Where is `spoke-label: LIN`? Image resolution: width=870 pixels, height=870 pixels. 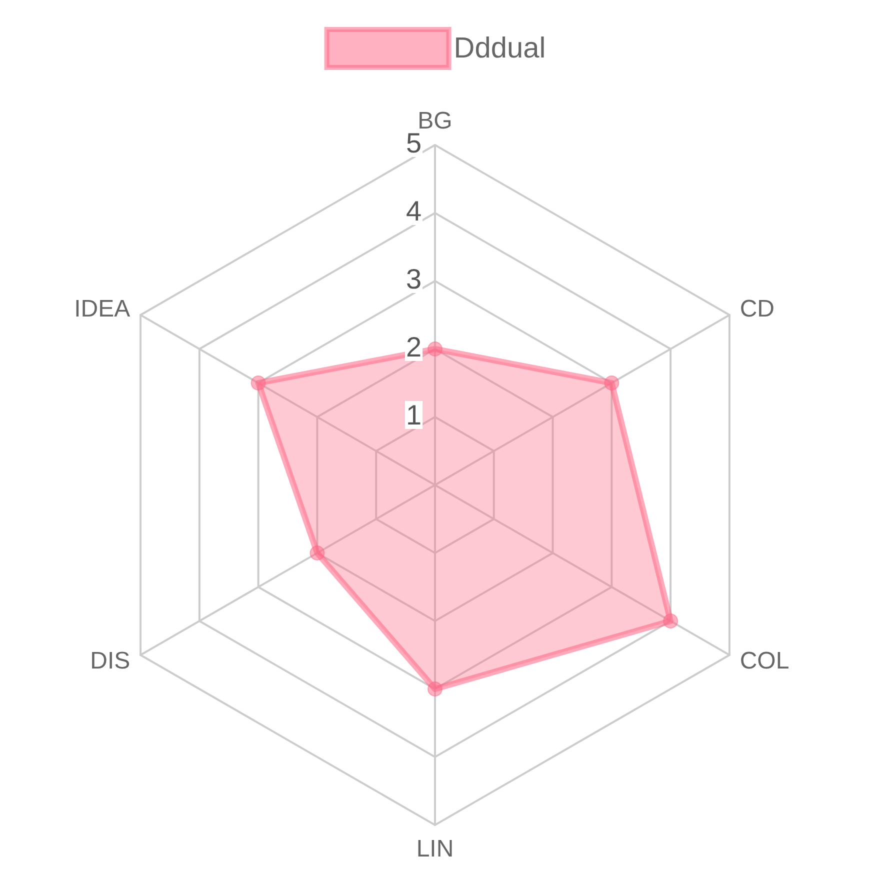 spoke-label: LIN is located at coordinates (435, 849).